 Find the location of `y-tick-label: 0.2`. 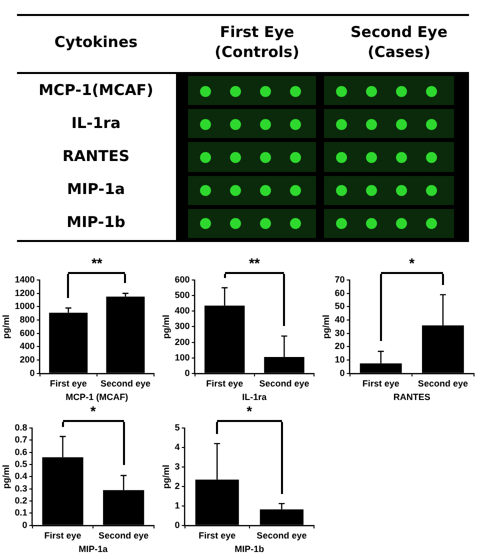

y-tick-label: 0.2 is located at coordinates (21, 501).